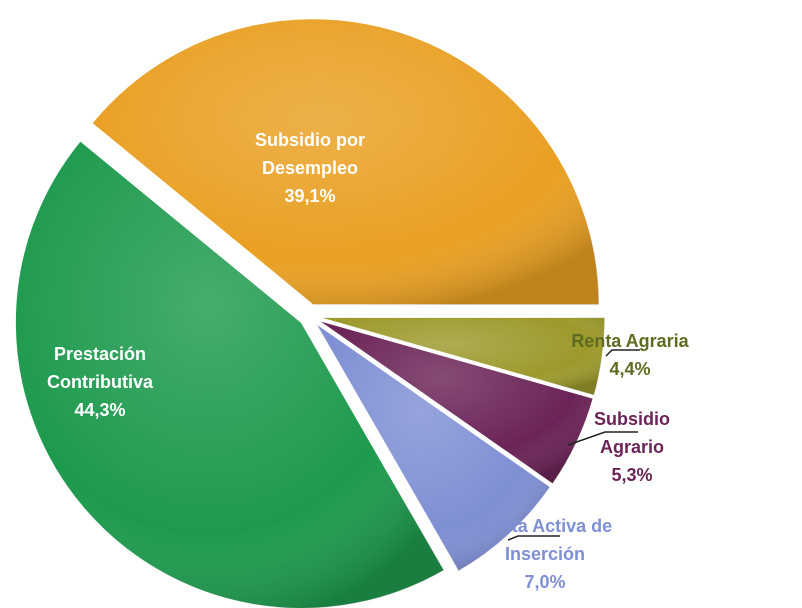  Describe the element at coordinates (310, 154) in the screenshot. I see `category-label: Subsidio por Desempleo` at that location.